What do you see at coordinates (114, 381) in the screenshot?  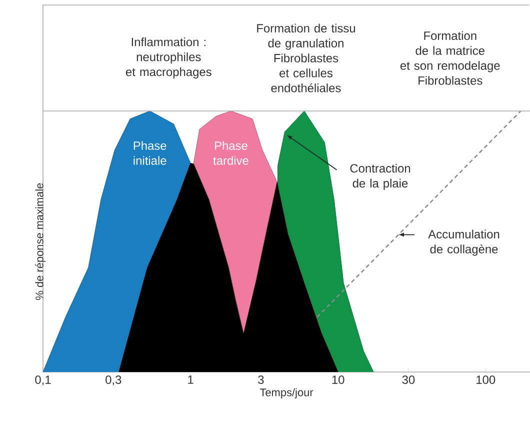 I see `x-tick-label: 0,3` at bounding box center [114, 381].